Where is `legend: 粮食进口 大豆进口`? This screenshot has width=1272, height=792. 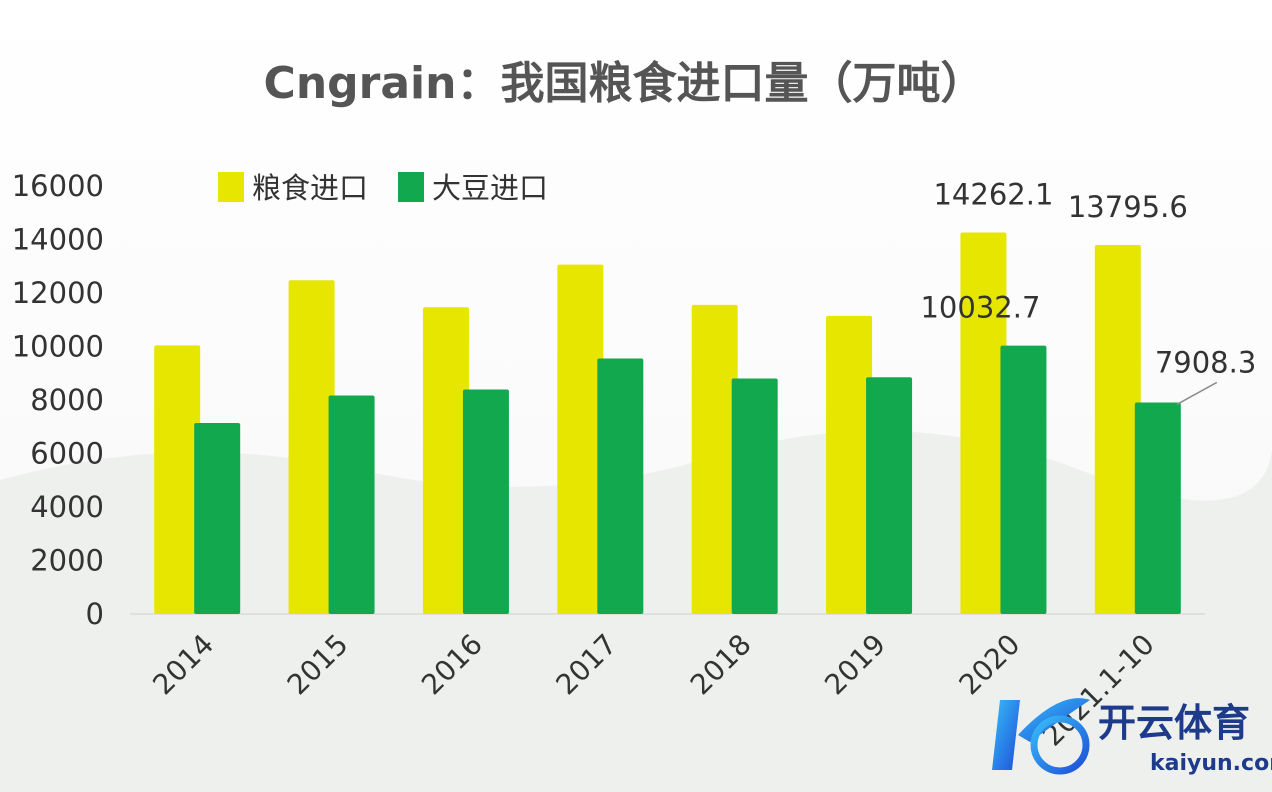 legend: 粮食进口 大豆进口 is located at coordinates (383, 188).